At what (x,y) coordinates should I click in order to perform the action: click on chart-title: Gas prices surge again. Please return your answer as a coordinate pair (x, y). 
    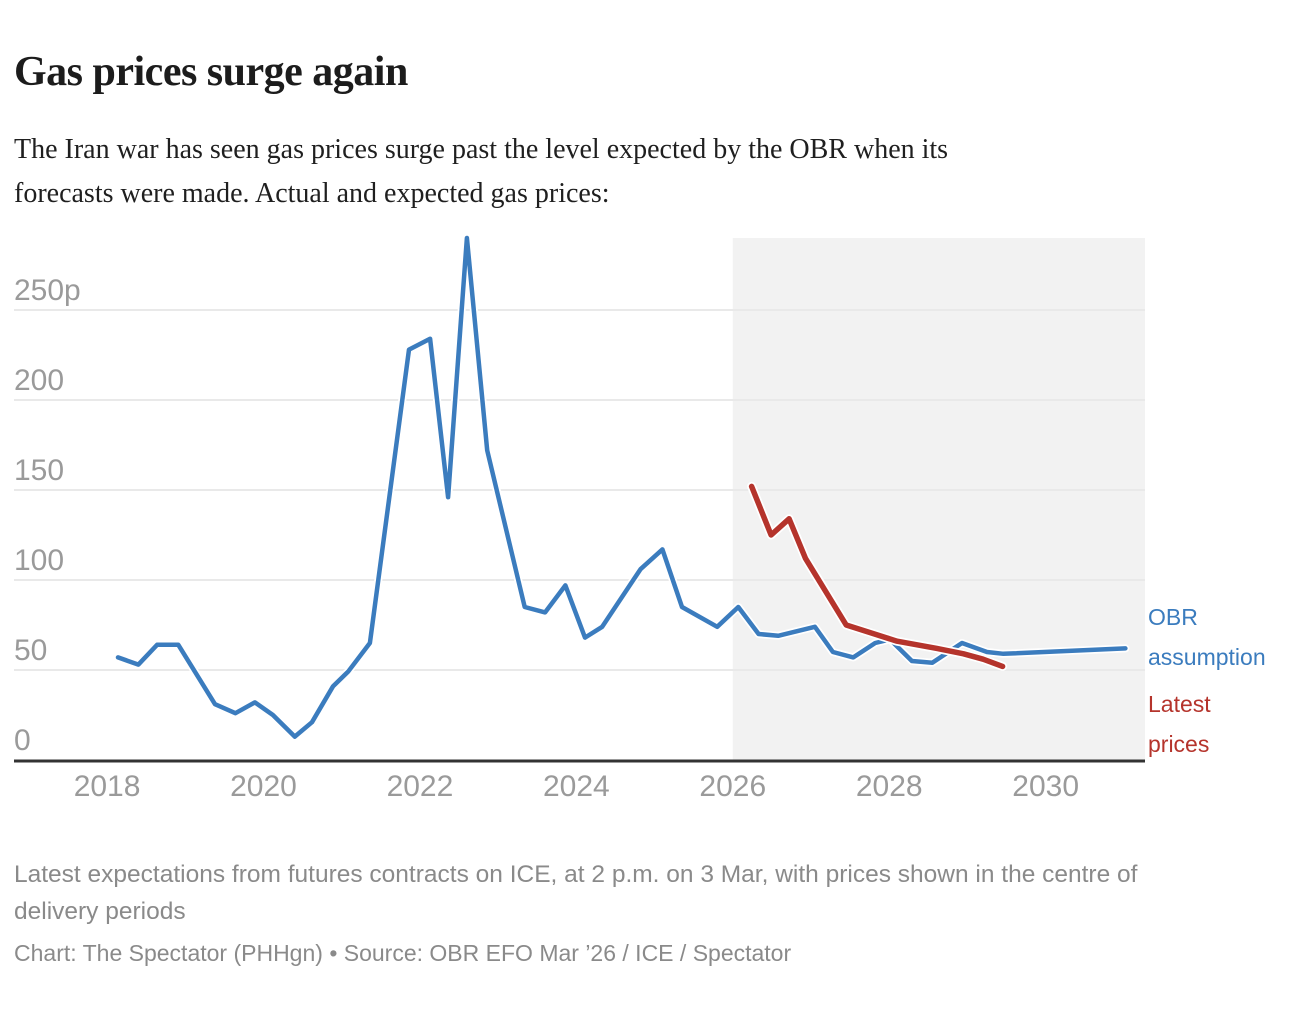
    Looking at the image, I should click on (211, 72).